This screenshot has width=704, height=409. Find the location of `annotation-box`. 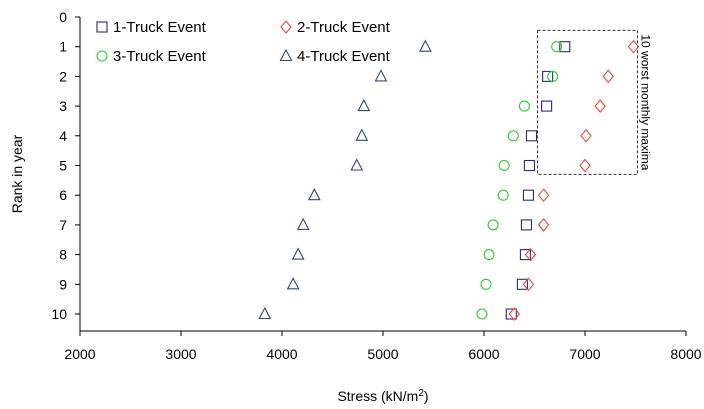

annotation-box is located at coordinates (588, 102).